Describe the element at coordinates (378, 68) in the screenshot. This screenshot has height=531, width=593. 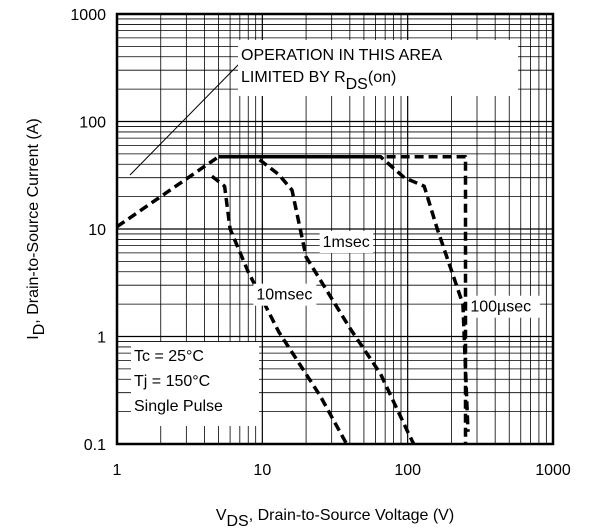
I see `rds-annotation-bg` at that location.